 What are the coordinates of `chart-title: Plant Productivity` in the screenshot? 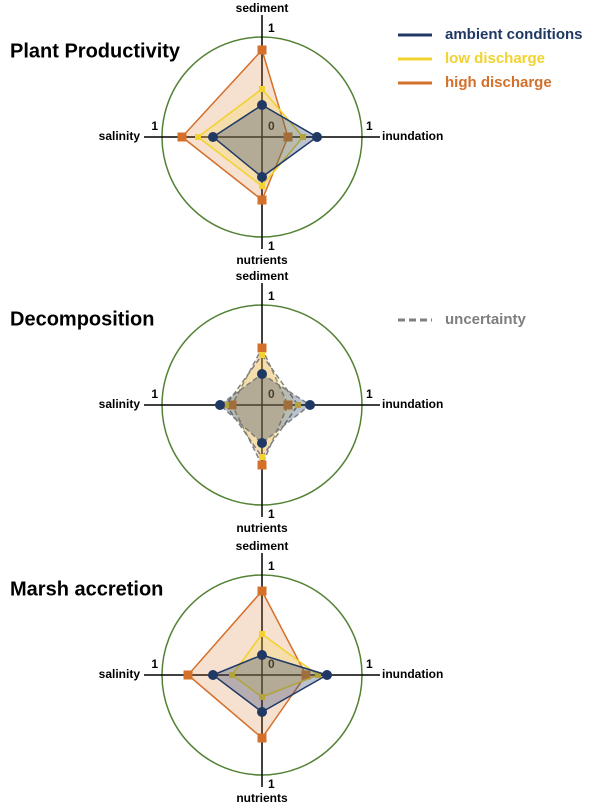 It's located at (95, 51).